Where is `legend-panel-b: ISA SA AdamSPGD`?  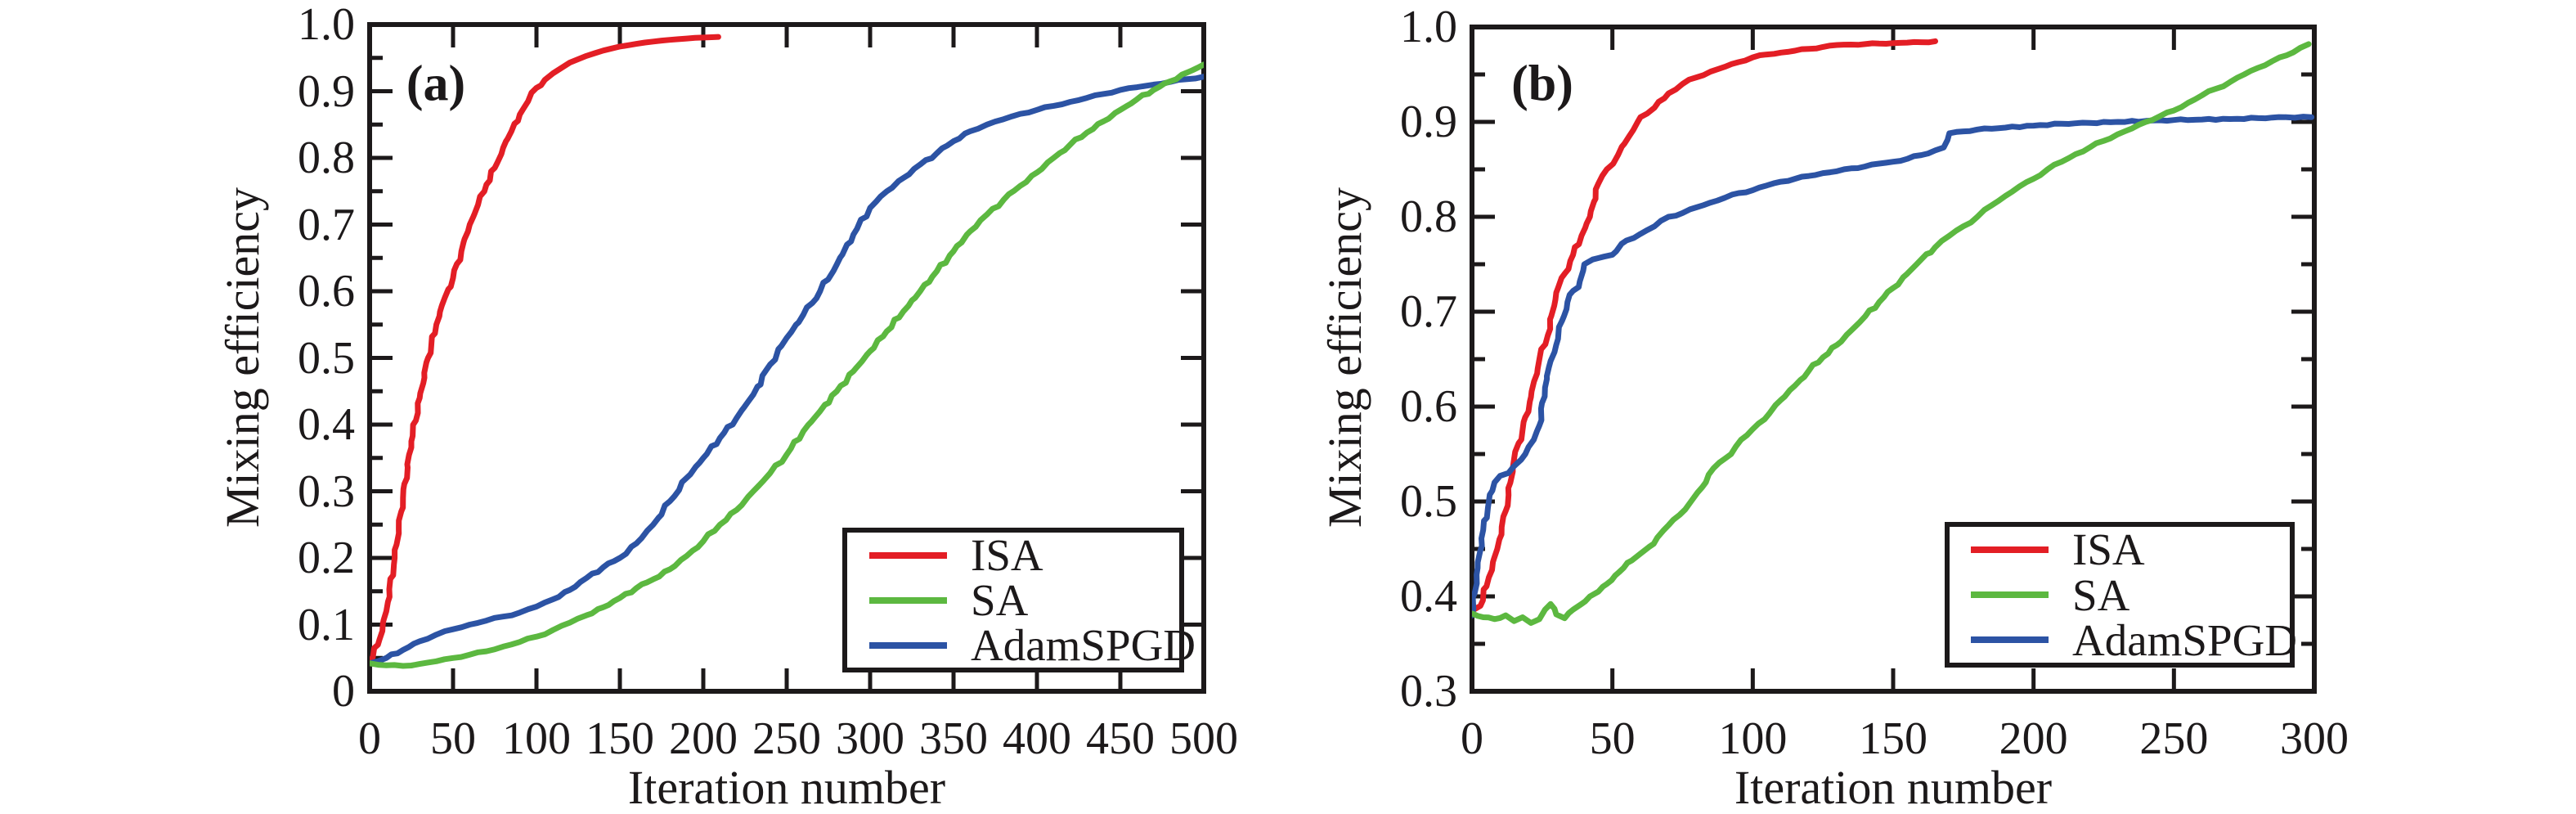
legend-panel-b: ISA SA AdamSPGD is located at coordinates (2121, 595).